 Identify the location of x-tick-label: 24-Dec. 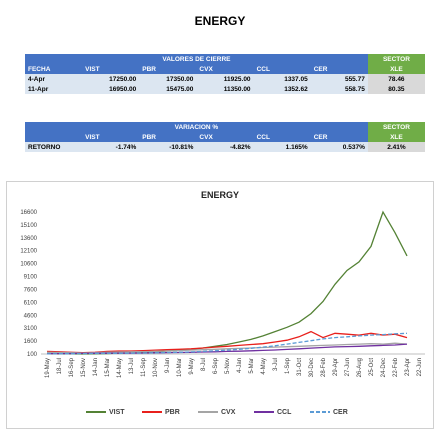
(384, 367).